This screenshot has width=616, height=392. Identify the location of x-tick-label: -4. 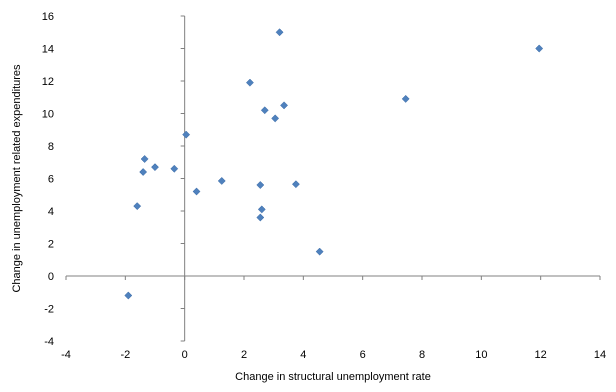
(66, 355).